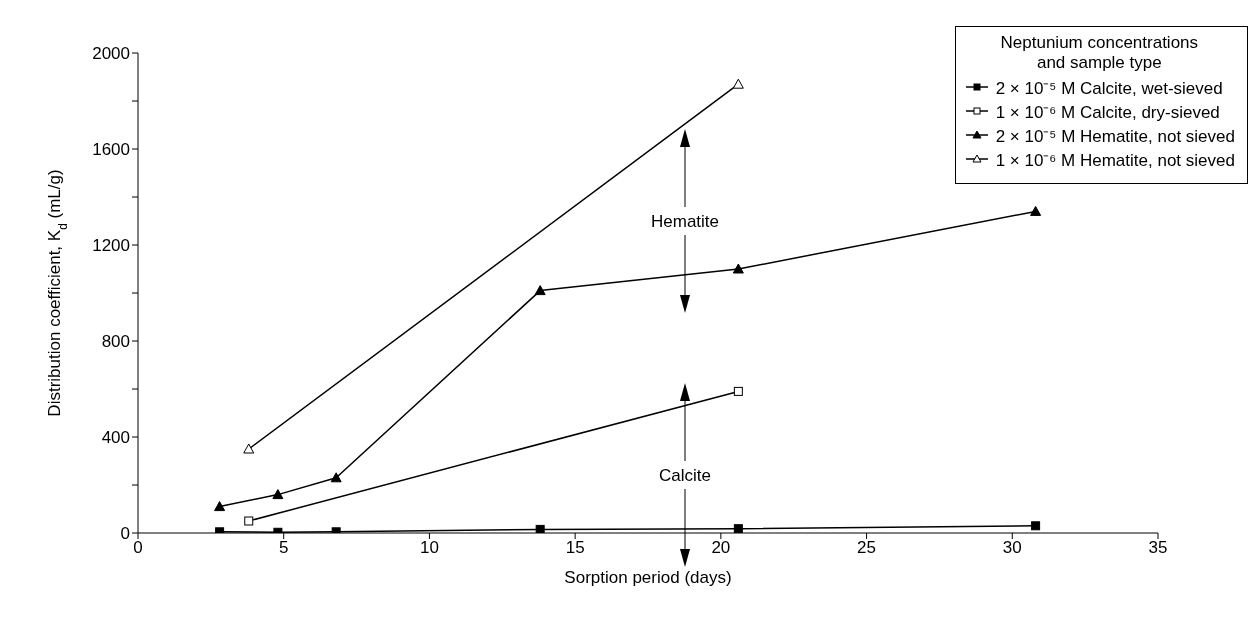 Image resolution: width=1255 pixels, height=620 pixels. I want to click on y-tick-label: 2000, so click(111, 54).